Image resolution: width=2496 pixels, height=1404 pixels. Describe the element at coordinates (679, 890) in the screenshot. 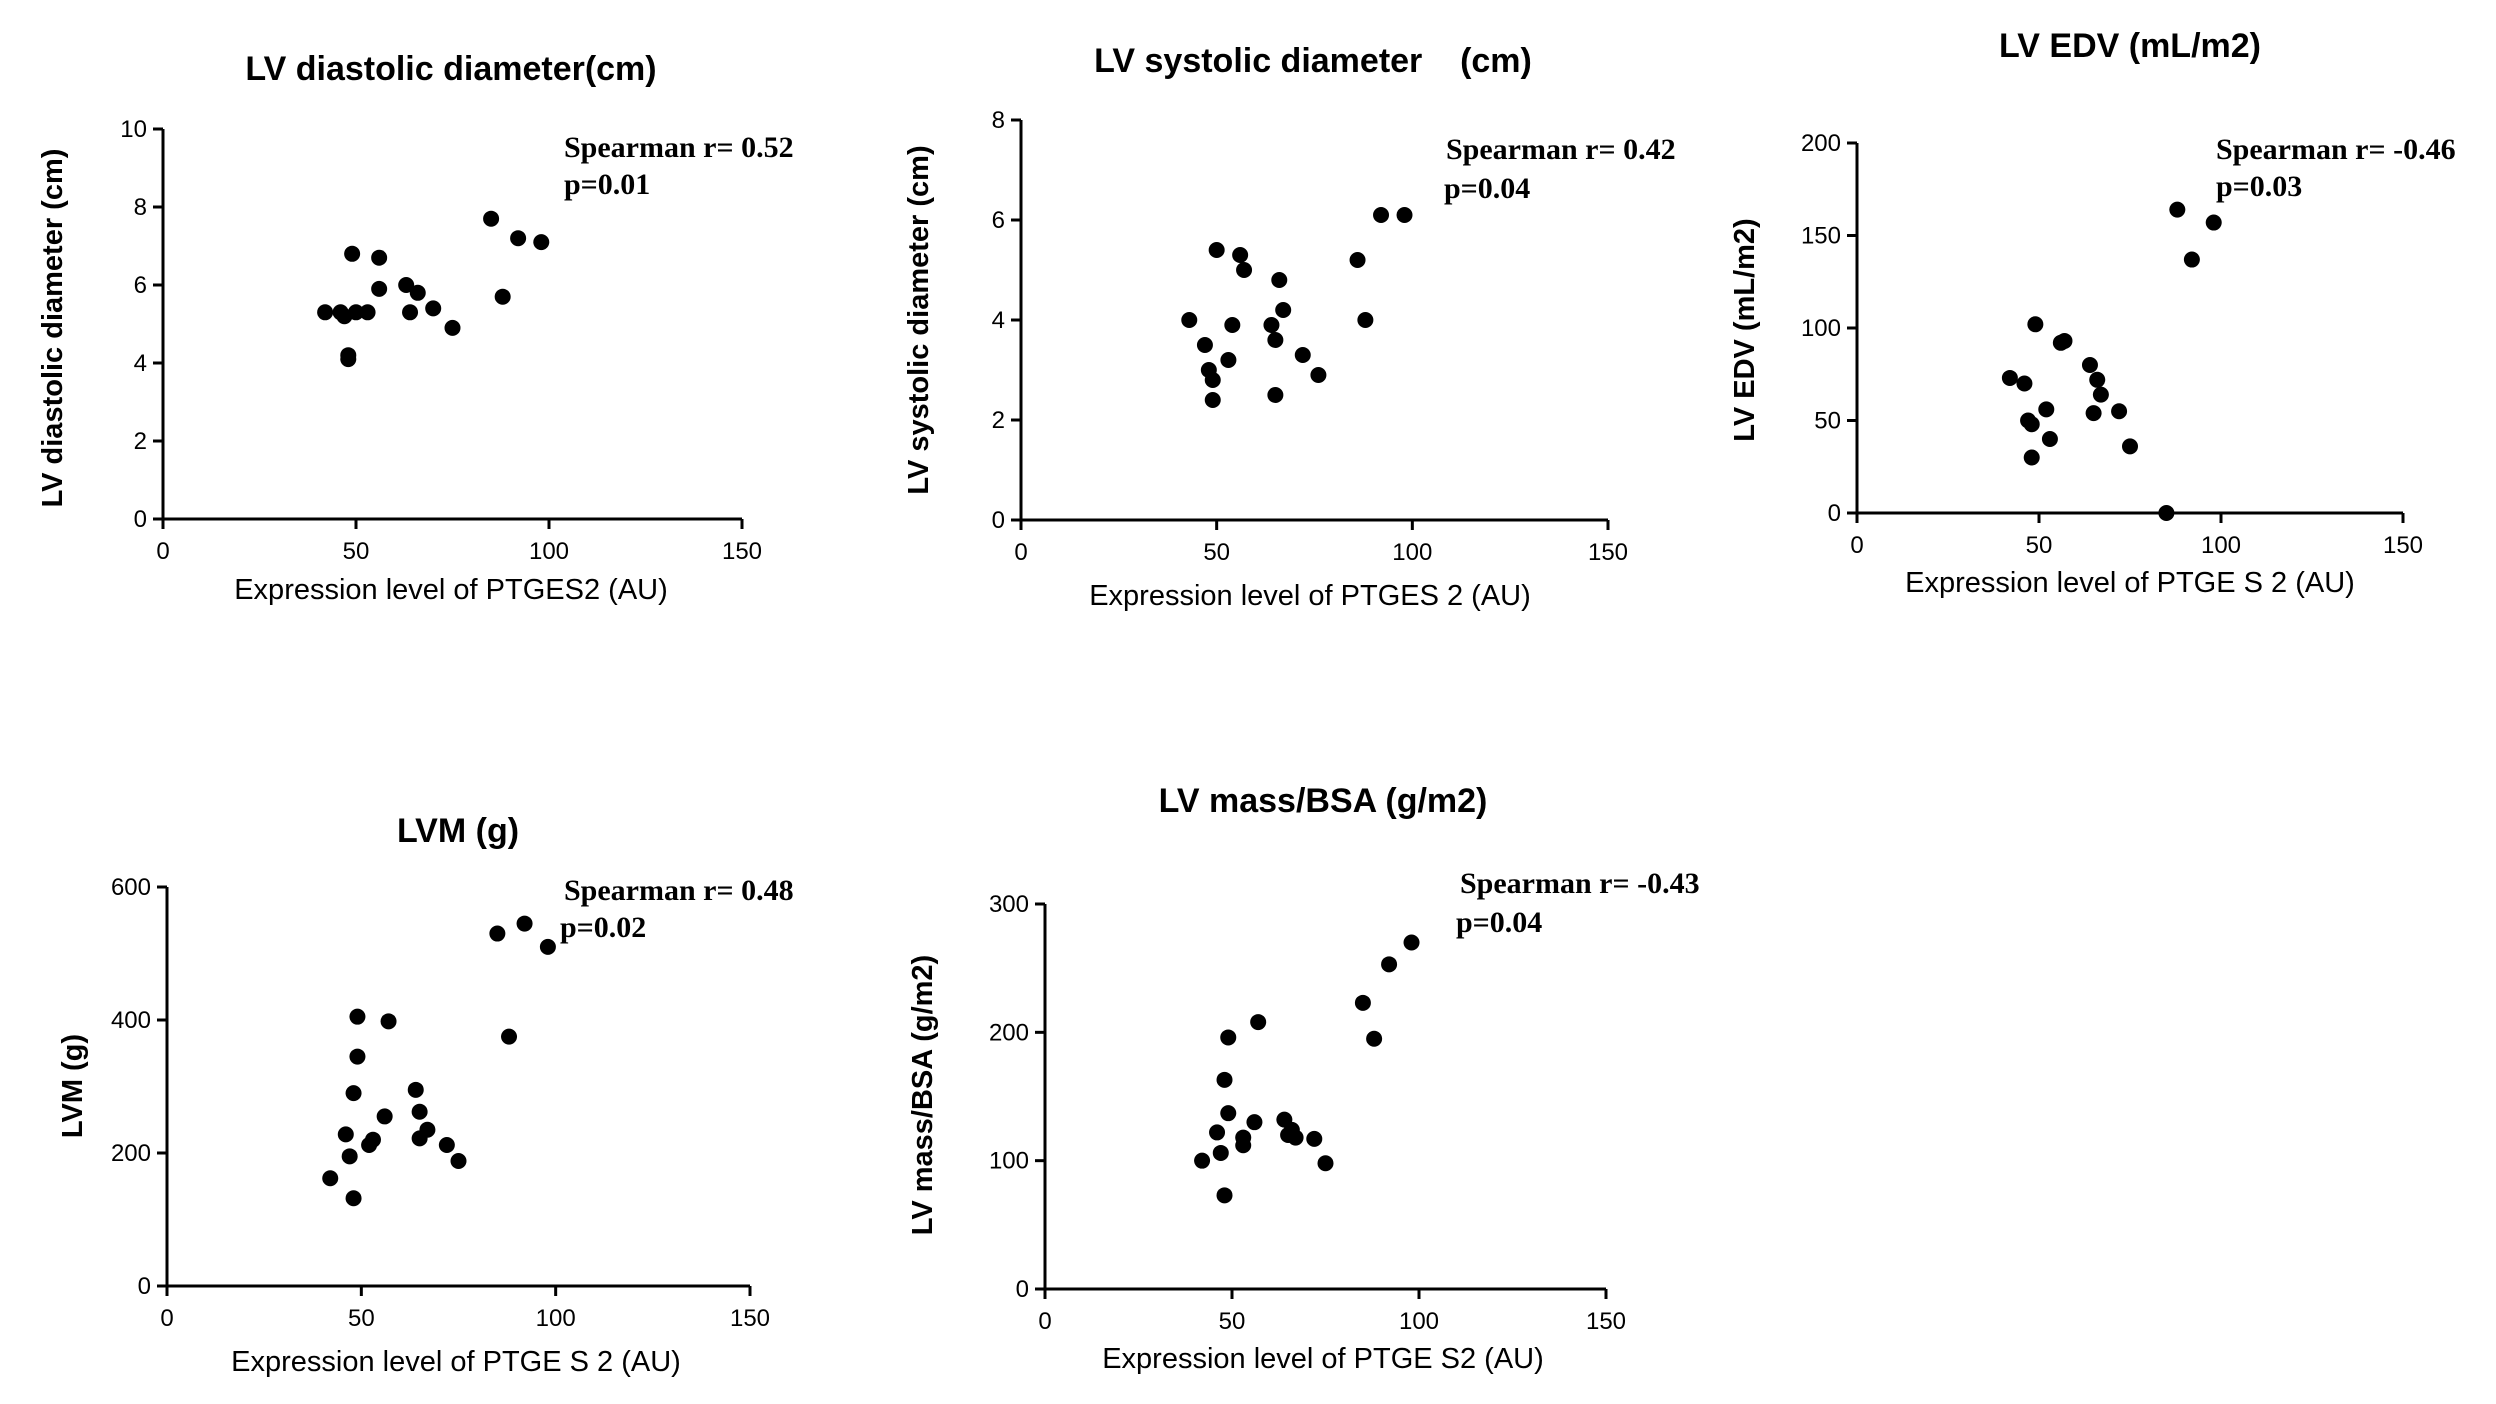

I see `spearman-annotation: Spearman r= 0.48` at that location.